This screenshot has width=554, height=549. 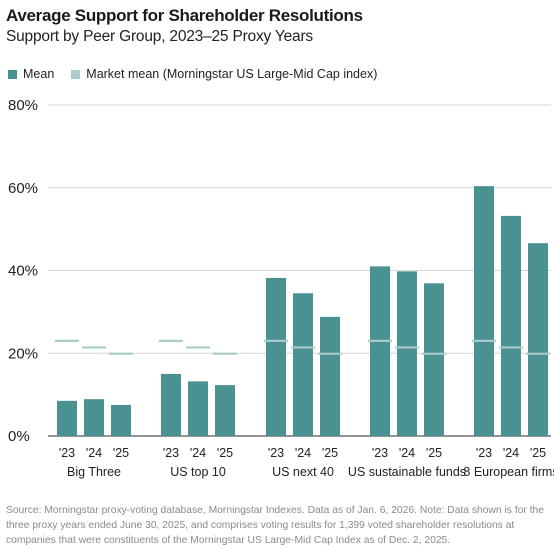 I want to click on x-tick-label-1-1: '24, so click(x=198, y=453).